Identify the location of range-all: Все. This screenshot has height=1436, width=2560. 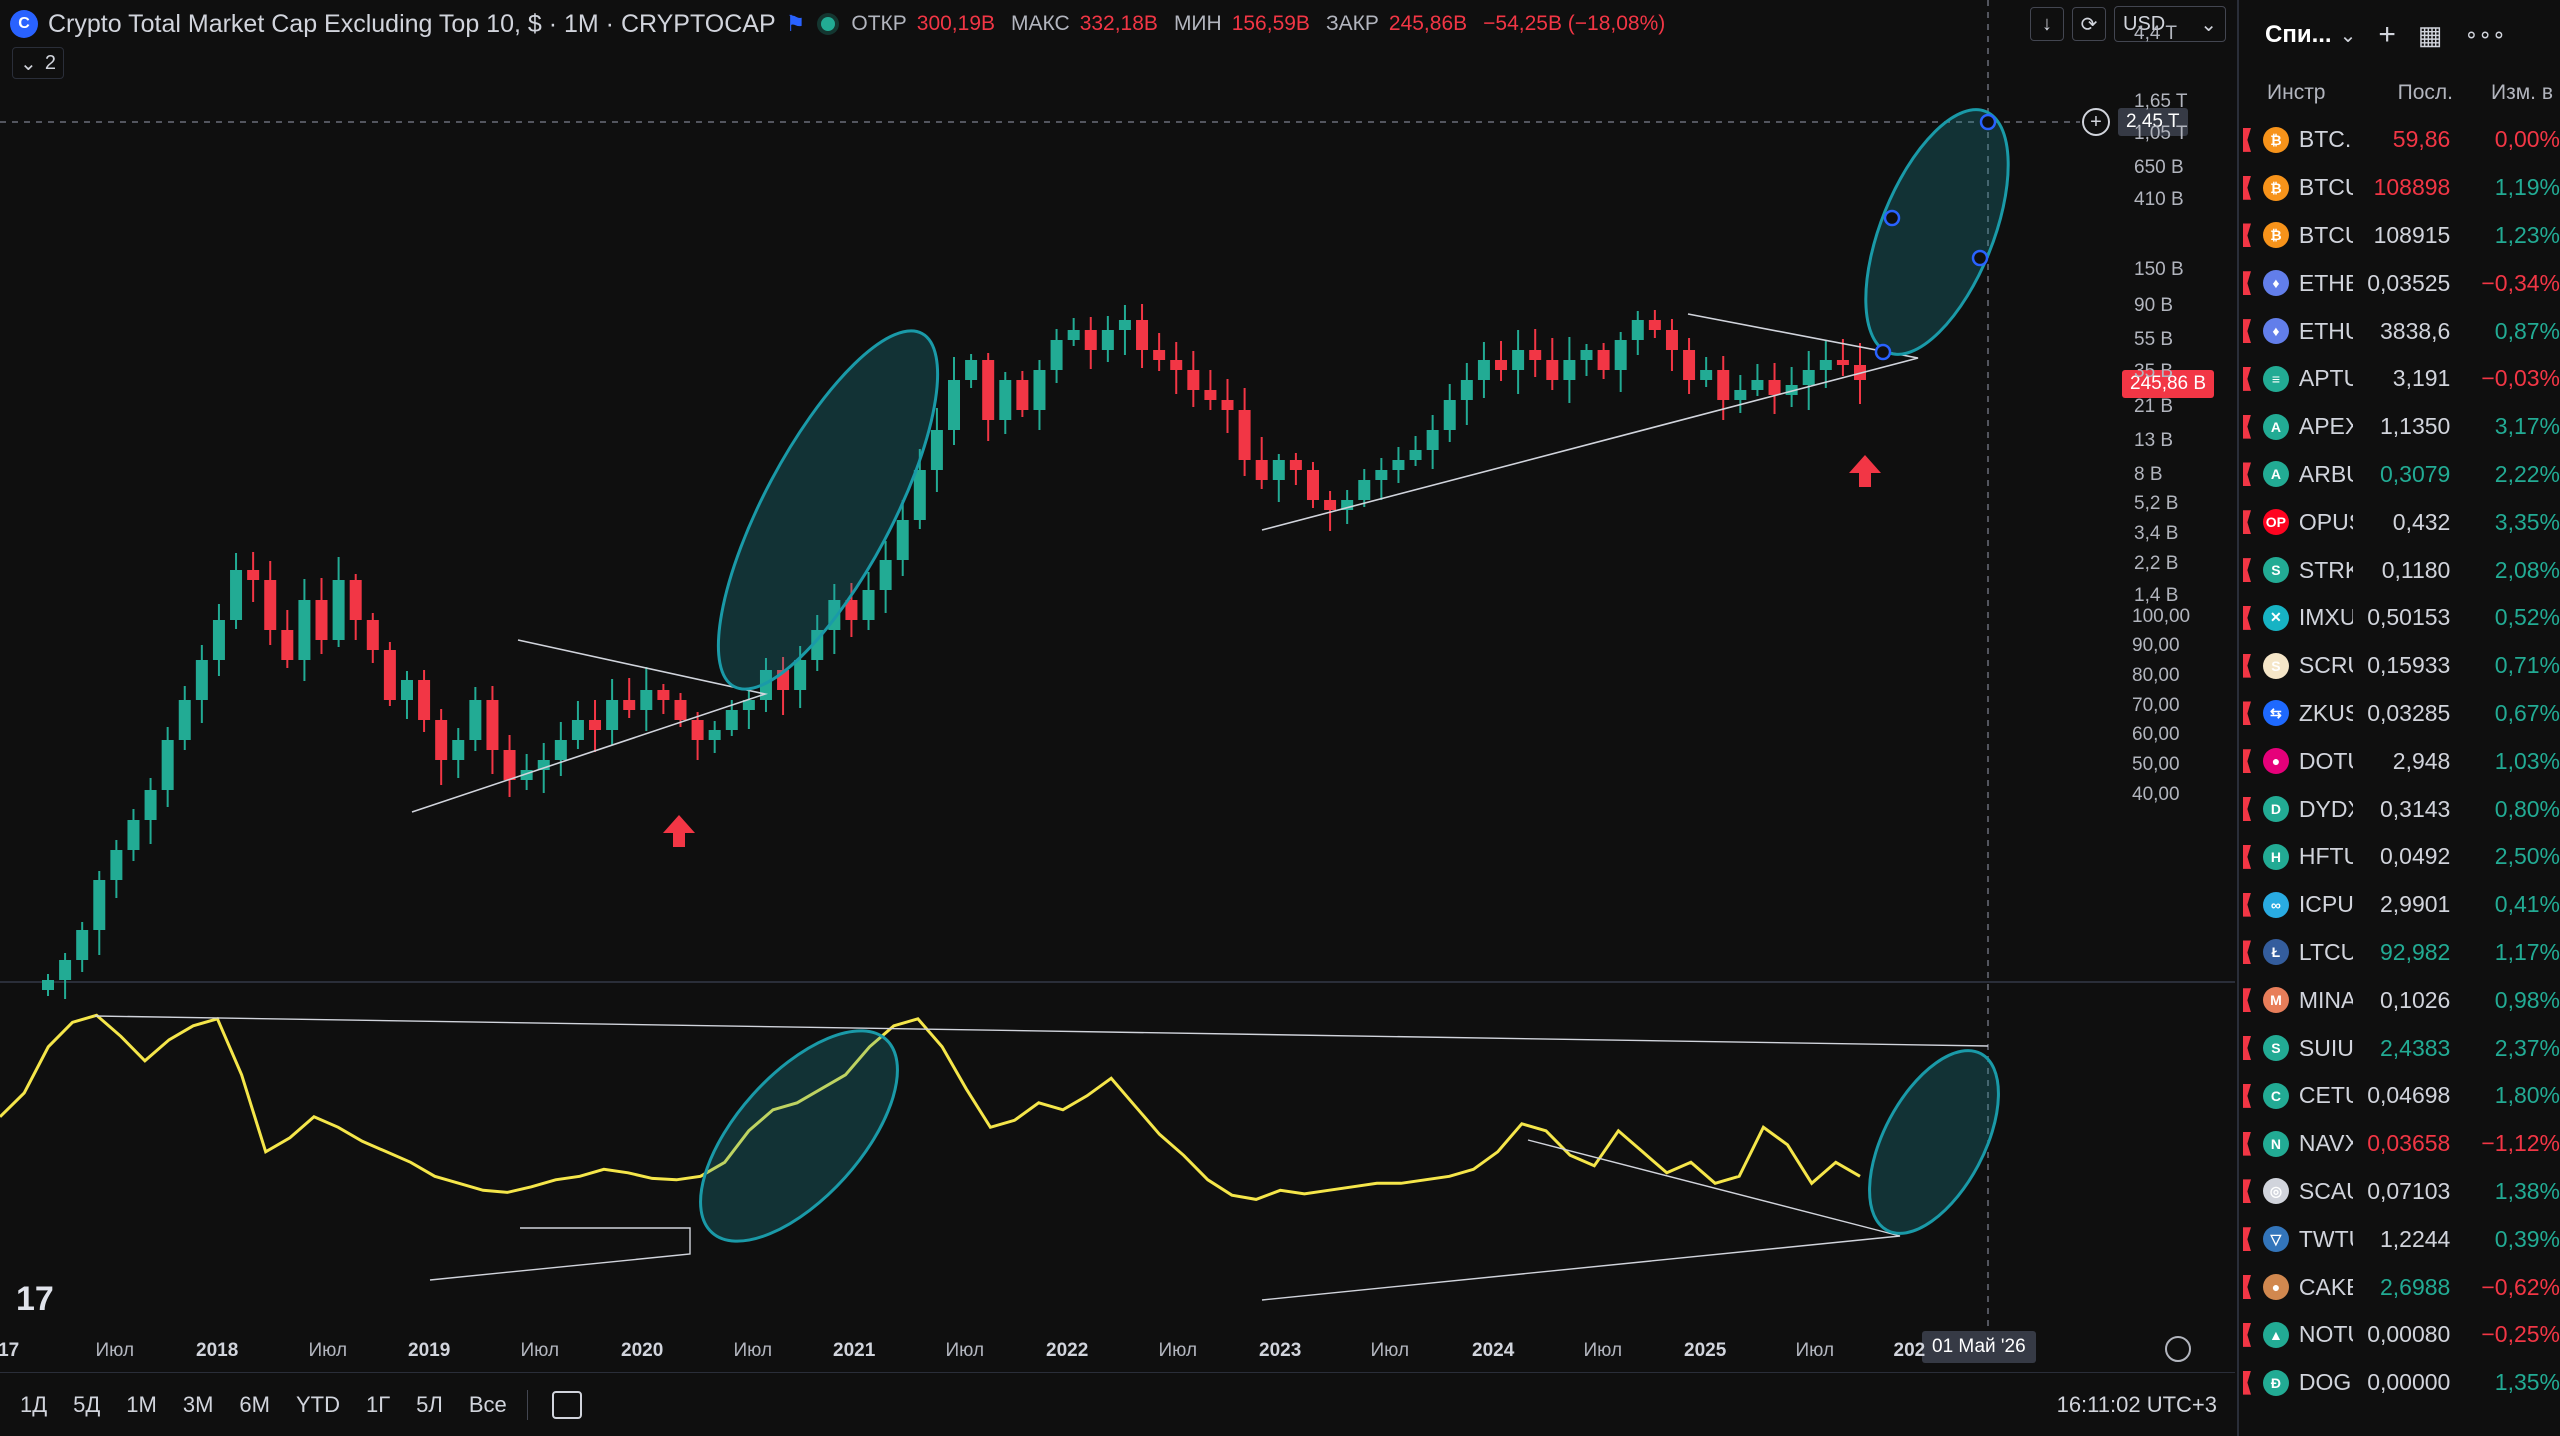
(487, 1404).